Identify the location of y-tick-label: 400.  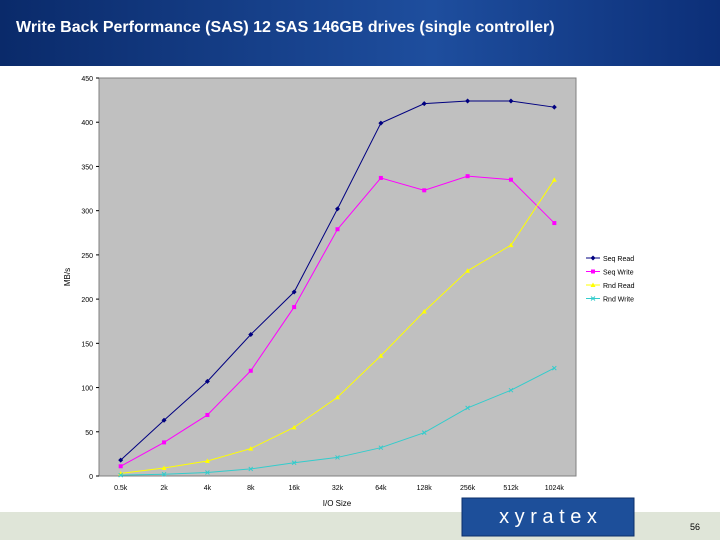
(87, 123).